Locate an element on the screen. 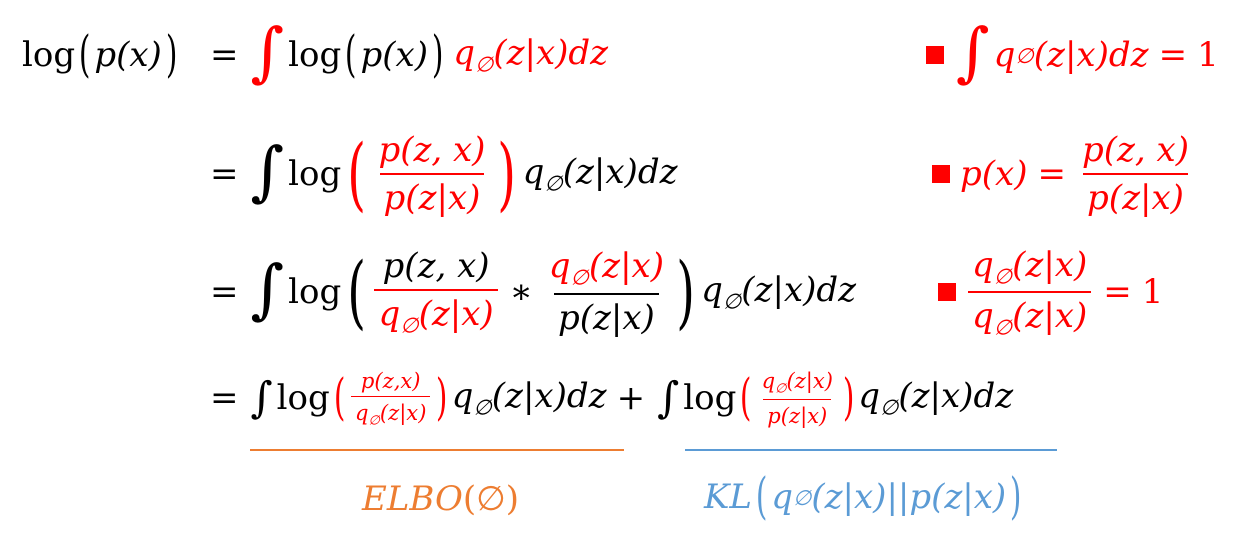 The width and height of the screenshot is (1236, 537). plus-operator: + is located at coordinates (631, 398).